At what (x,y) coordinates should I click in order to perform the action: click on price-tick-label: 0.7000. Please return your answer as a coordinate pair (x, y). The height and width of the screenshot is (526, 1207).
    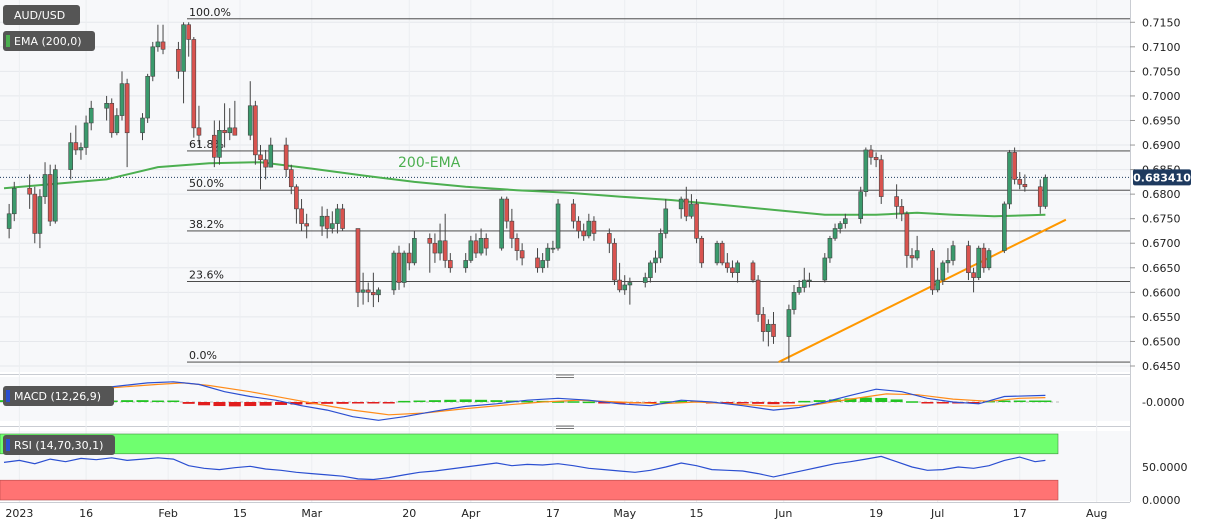
    Looking at the image, I should click on (1161, 96).